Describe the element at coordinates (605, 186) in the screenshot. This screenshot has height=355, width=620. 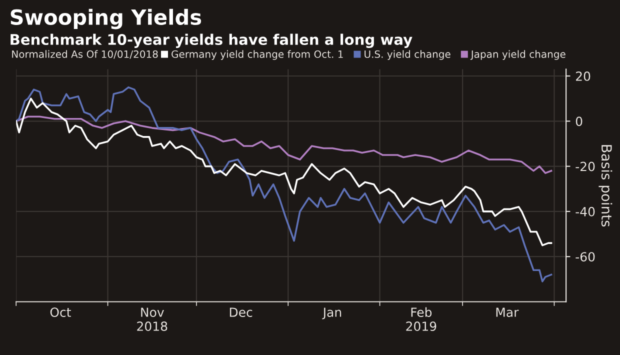
I see `y-axis-title: Basis points` at that location.